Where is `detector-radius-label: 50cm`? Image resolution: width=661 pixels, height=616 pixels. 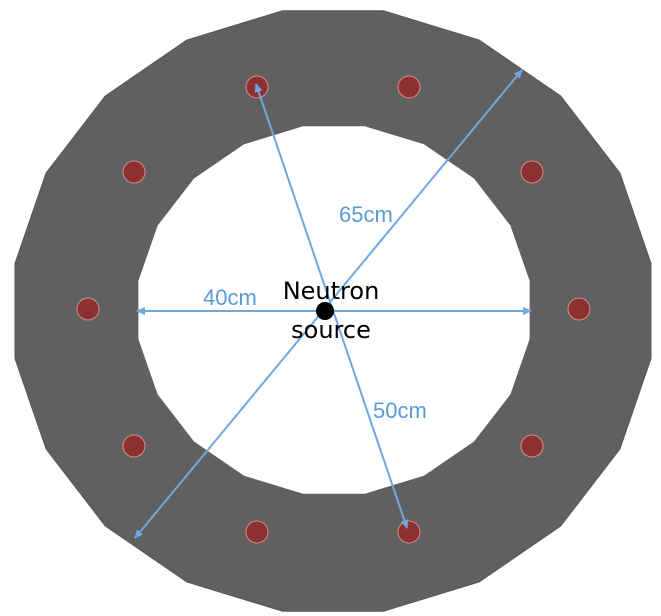 detector-radius-label: 50cm is located at coordinates (400, 410).